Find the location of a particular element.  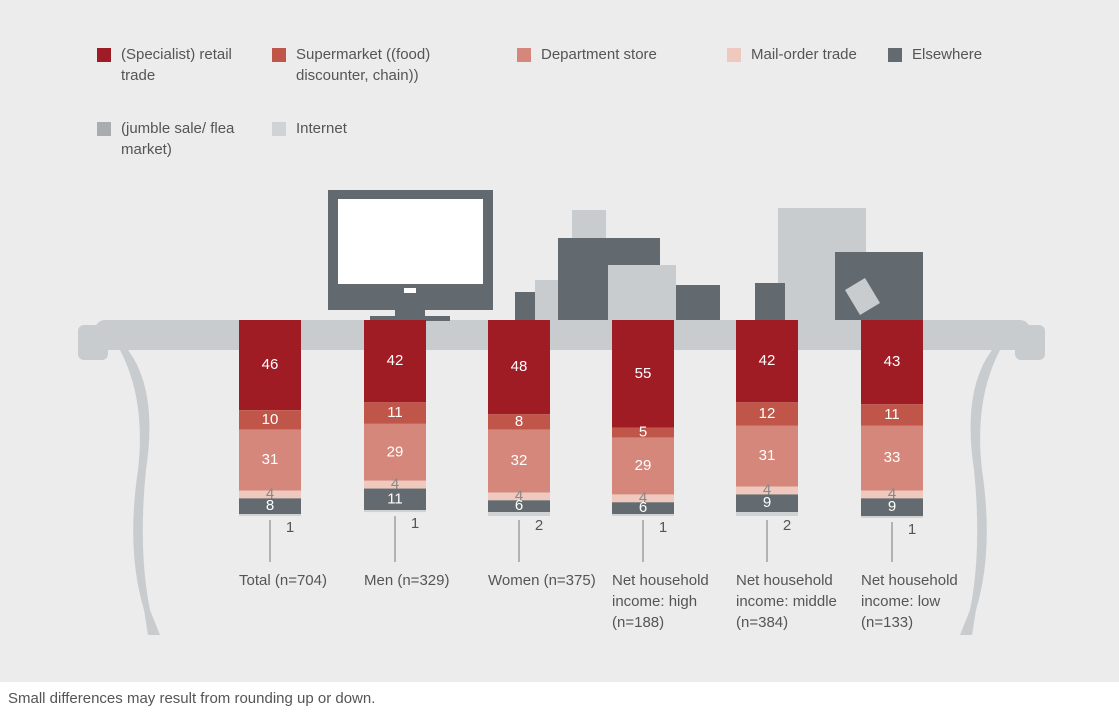

value-label: 5 is located at coordinates (643, 432).